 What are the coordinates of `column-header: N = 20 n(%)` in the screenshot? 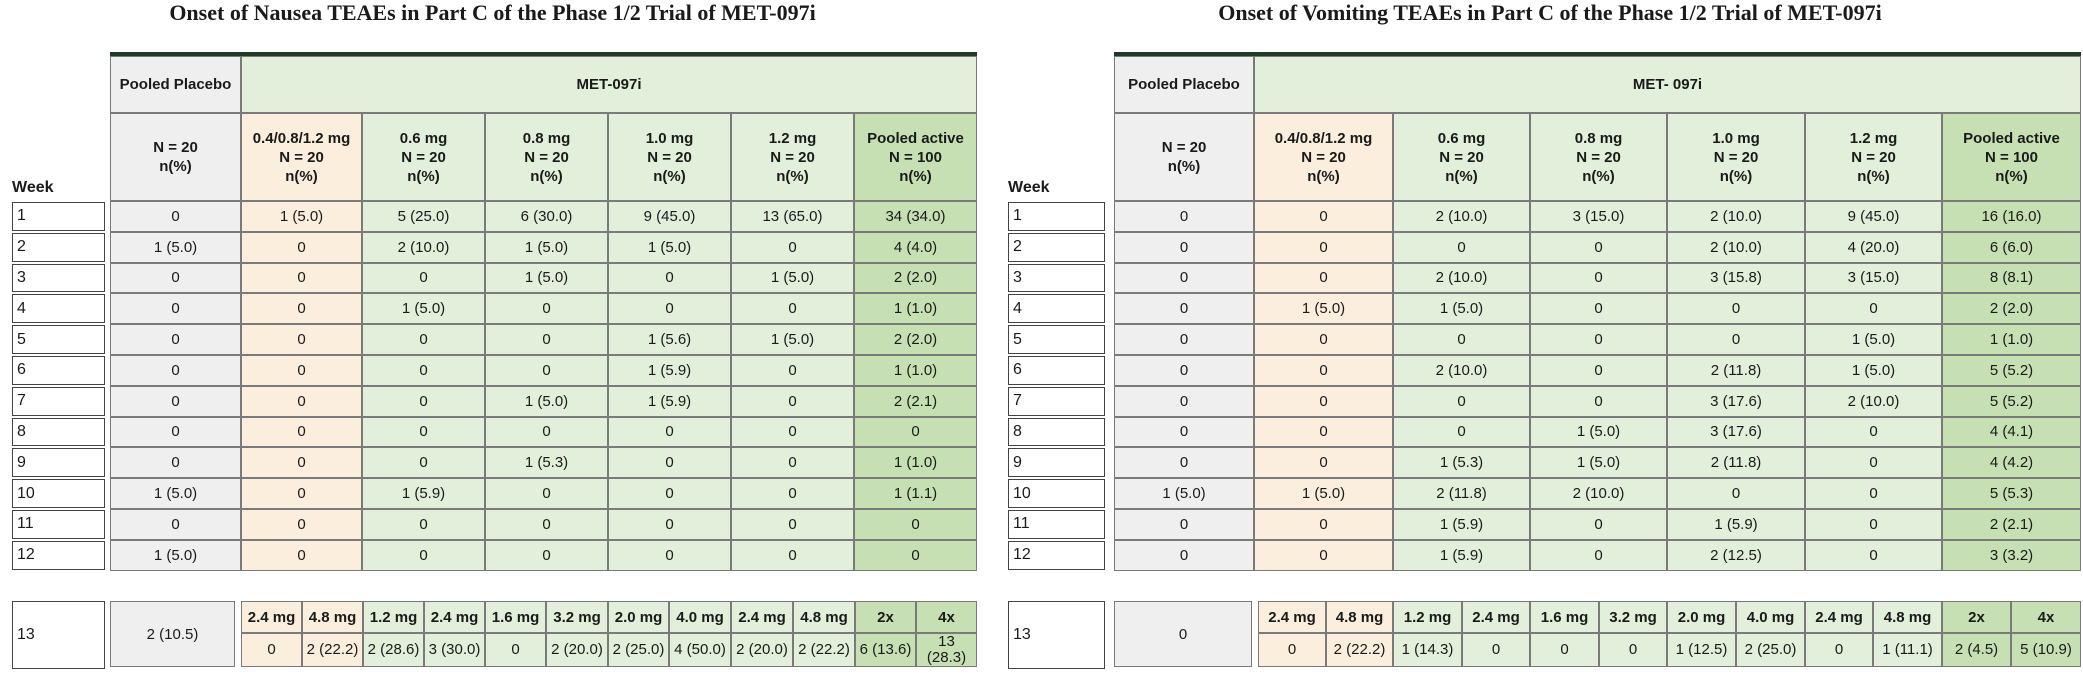 It's located at (175, 157).